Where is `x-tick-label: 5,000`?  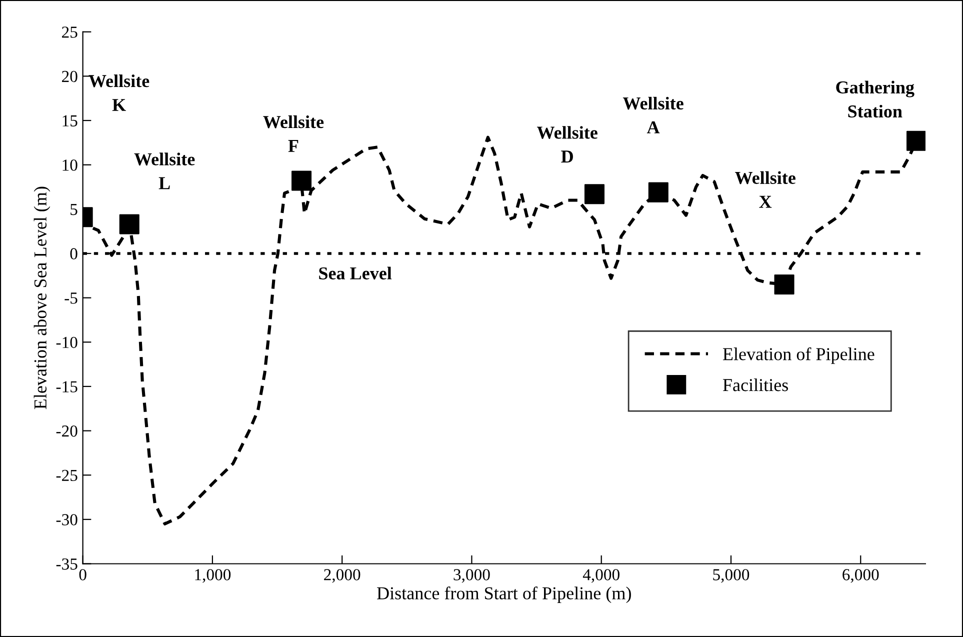 x-tick-label: 5,000 is located at coordinates (731, 576).